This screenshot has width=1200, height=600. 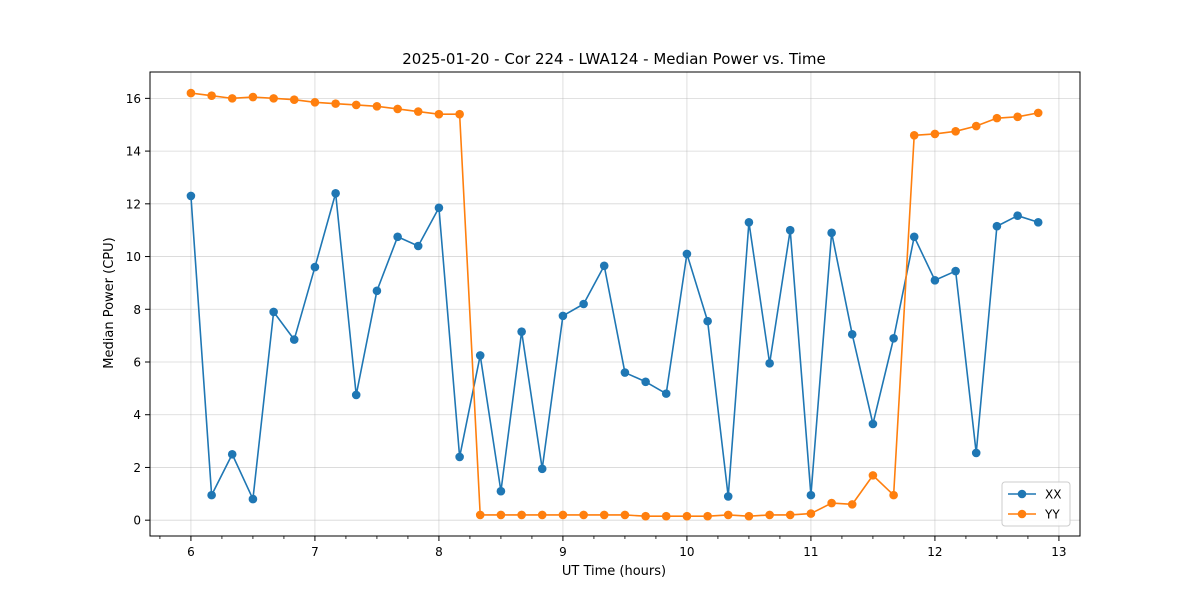 What do you see at coordinates (934, 552) in the screenshot?
I see `x-tick-label: 12` at bounding box center [934, 552].